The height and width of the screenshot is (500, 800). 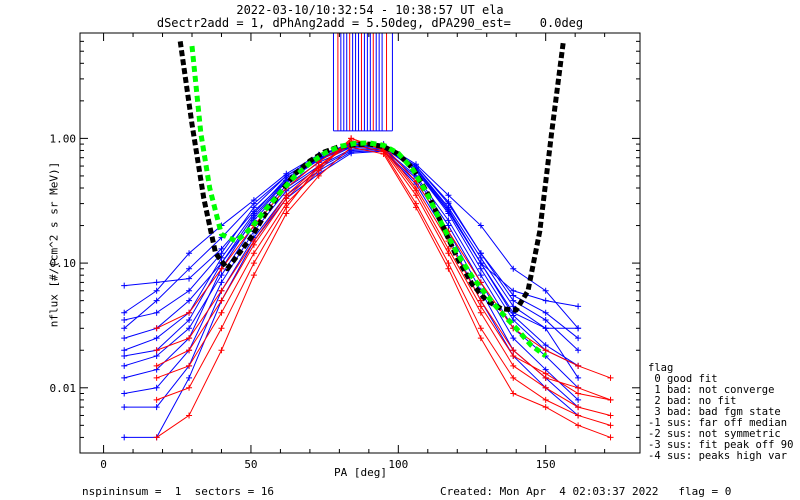 I want to click on x-axis-label: PA [deg], so click(x=360, y=472).